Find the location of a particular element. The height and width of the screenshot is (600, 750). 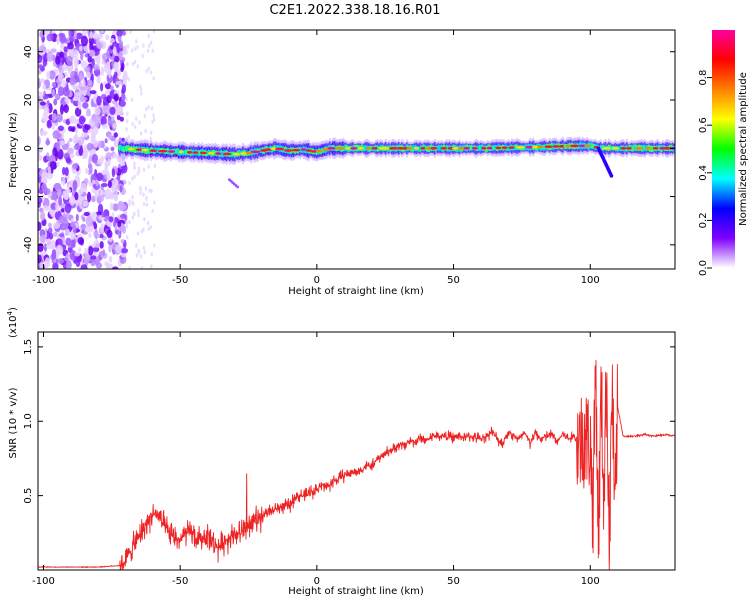

colorbar-label: Normalized spectral amplitude is located at coordinates (743, 149).